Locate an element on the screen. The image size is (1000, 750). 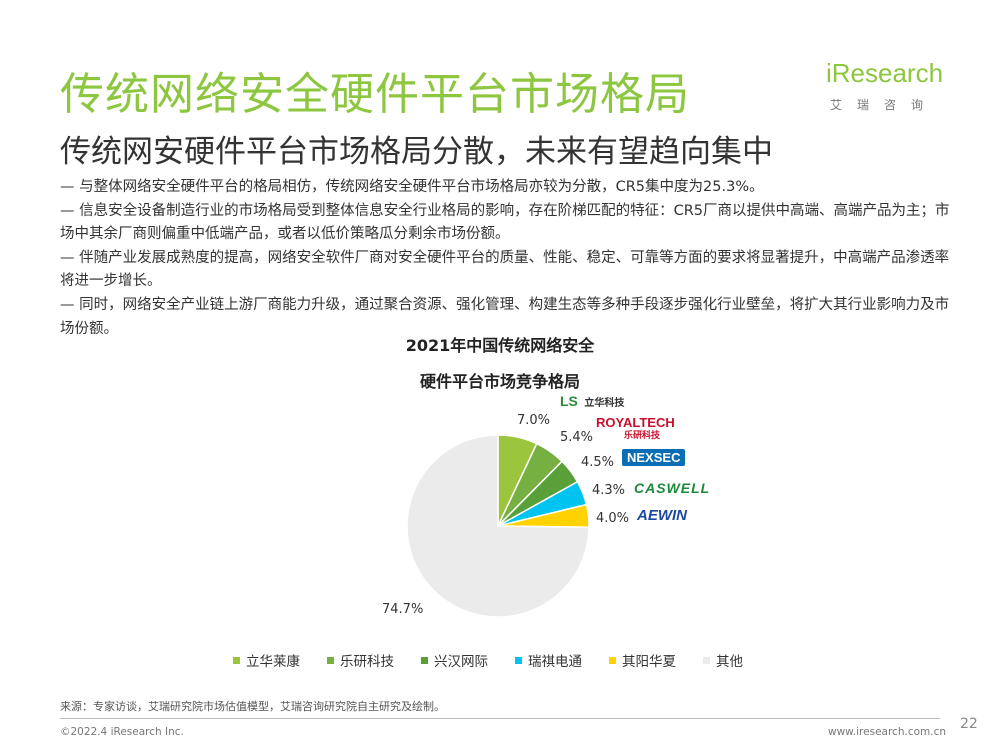
legend-label: 乐研科技 is located at coordinates (367, 662).